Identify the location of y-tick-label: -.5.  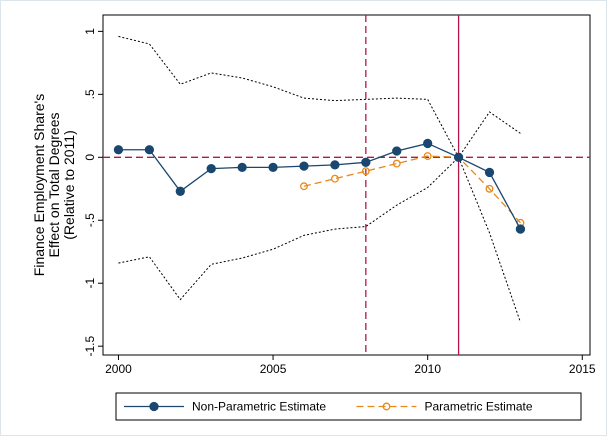
(90, 220).